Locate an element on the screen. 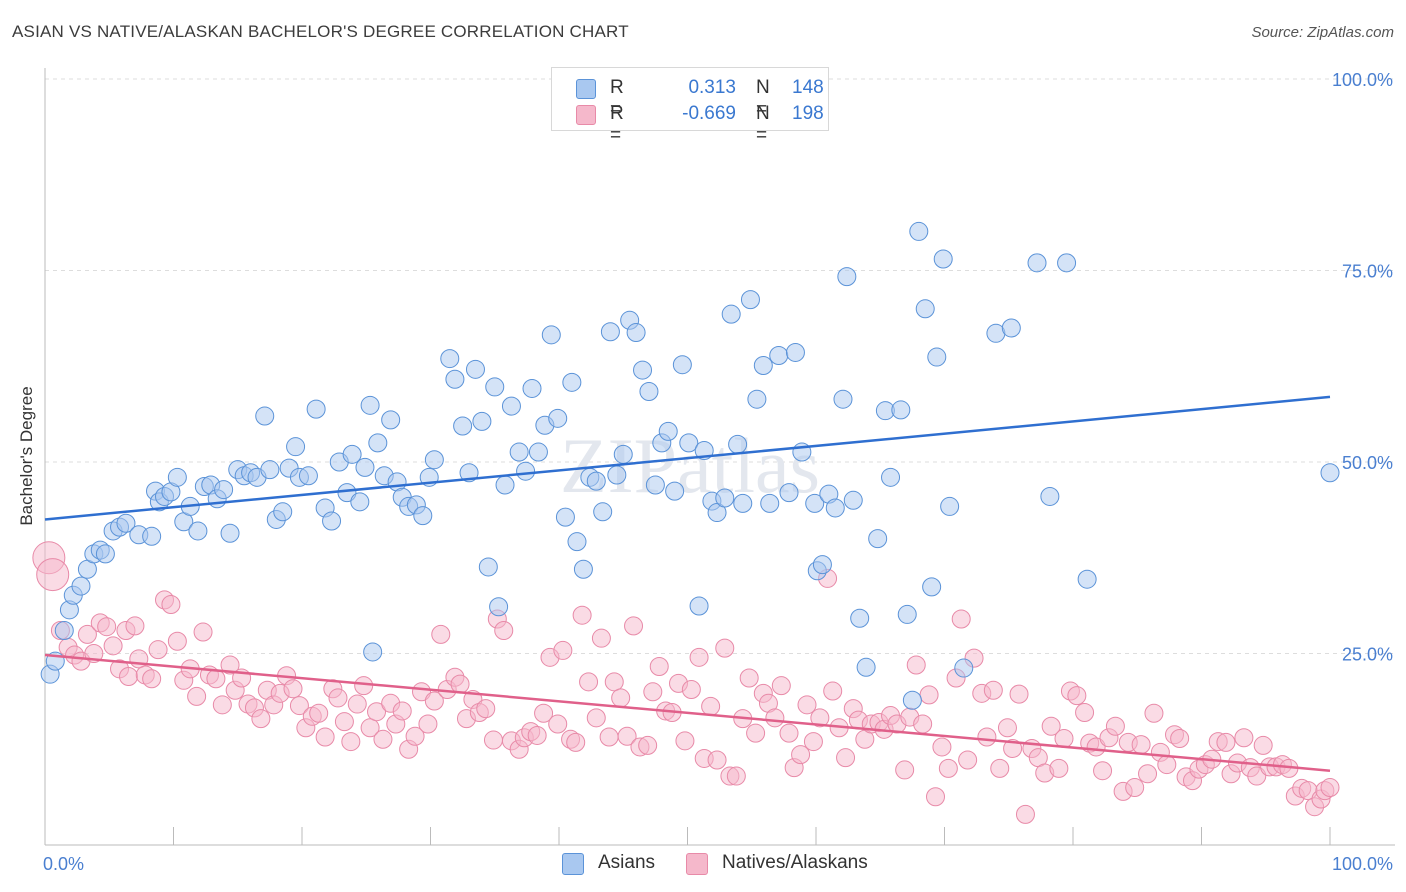 The image size is (1406, 892). correlation-legend: R = 0.313 N = 148 R = -0.669 N = 198 is located at coordinates (690, 106).